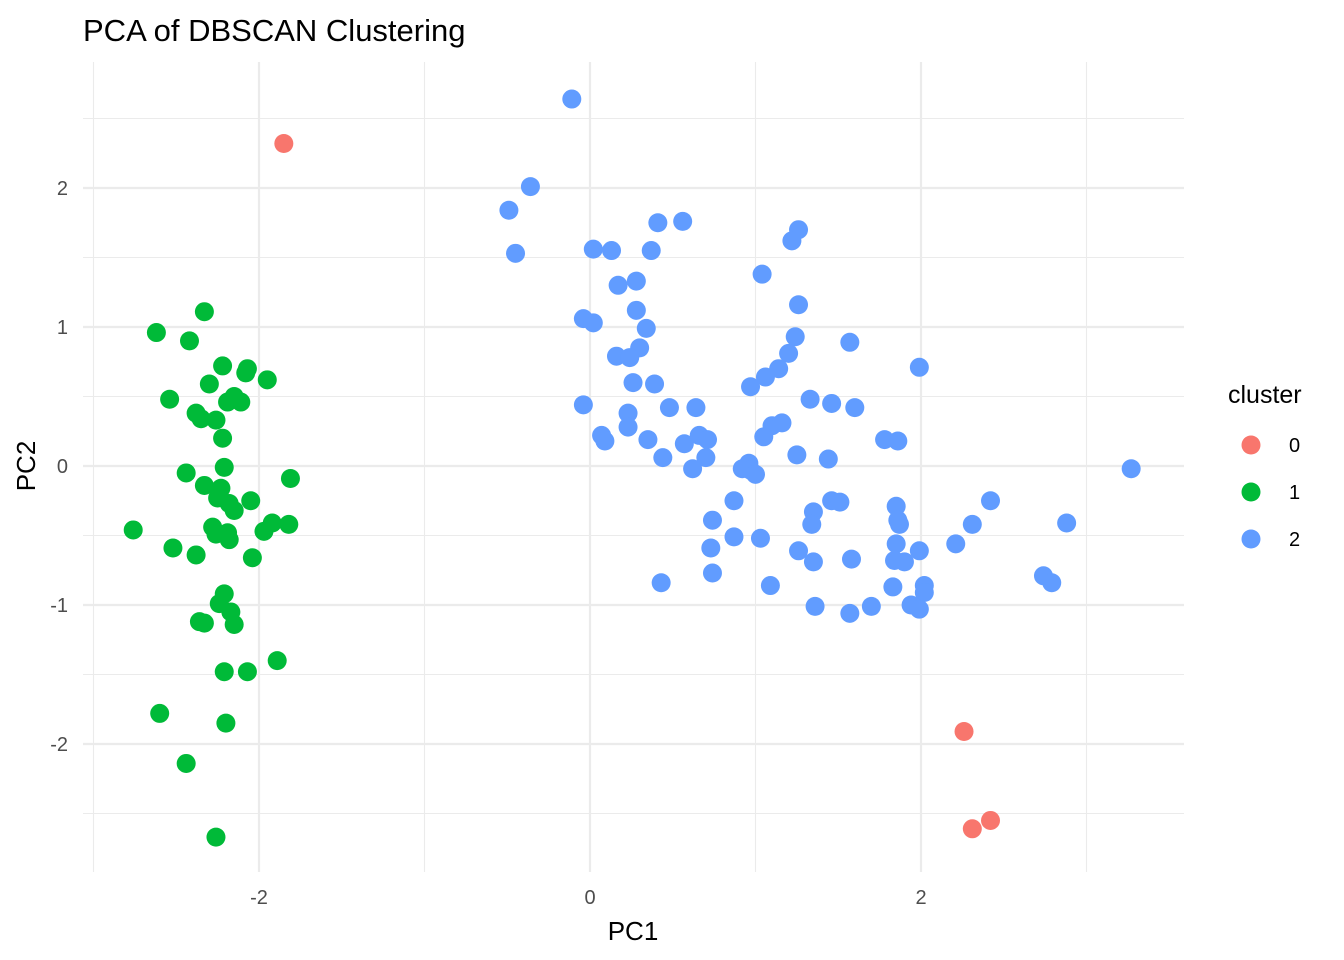 The image size is (1344, 960). Describe the element at coordinates (62, 189) in the screenshot. I see `y-tick-label: 2` at that location.